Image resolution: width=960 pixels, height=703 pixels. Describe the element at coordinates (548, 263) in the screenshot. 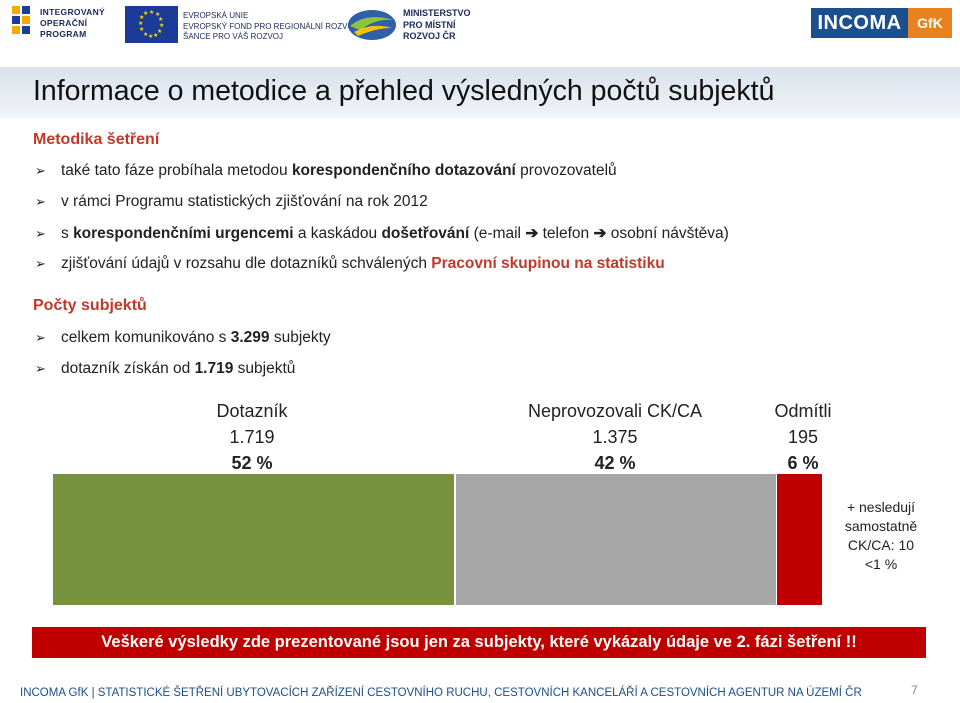

I see `bullet-bold-red: Pracovní skupinou na statistiku` at that location.